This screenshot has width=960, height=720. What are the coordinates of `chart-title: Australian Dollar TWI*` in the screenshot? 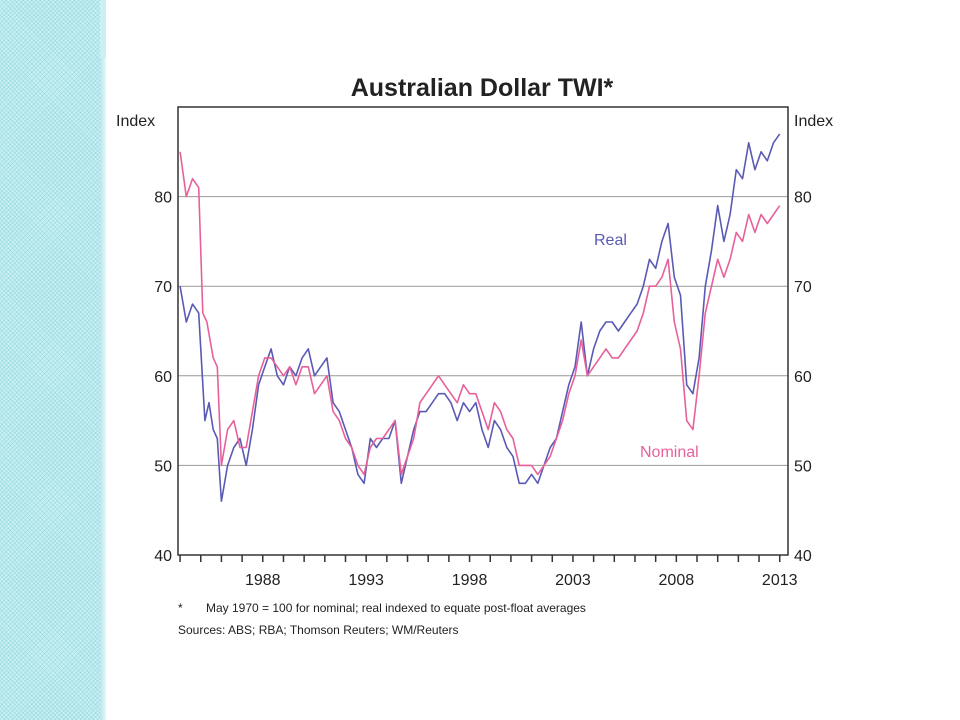 It's located at (482, 88).